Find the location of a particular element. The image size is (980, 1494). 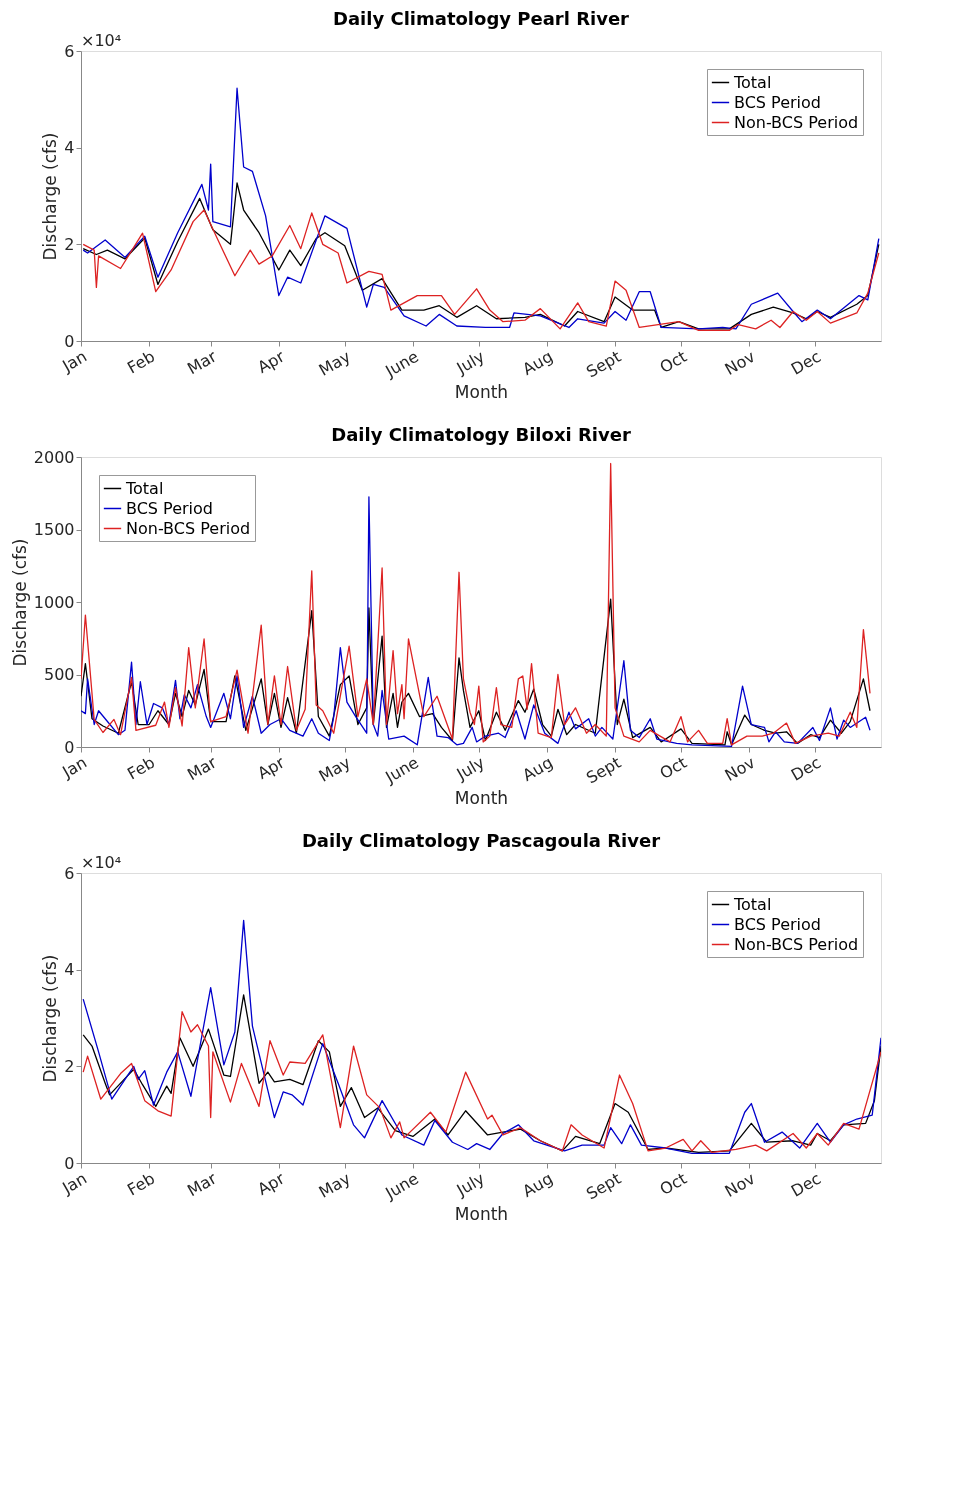

chart-title: Daily Climatology Biloxi River is located at coordinates (481, 434).